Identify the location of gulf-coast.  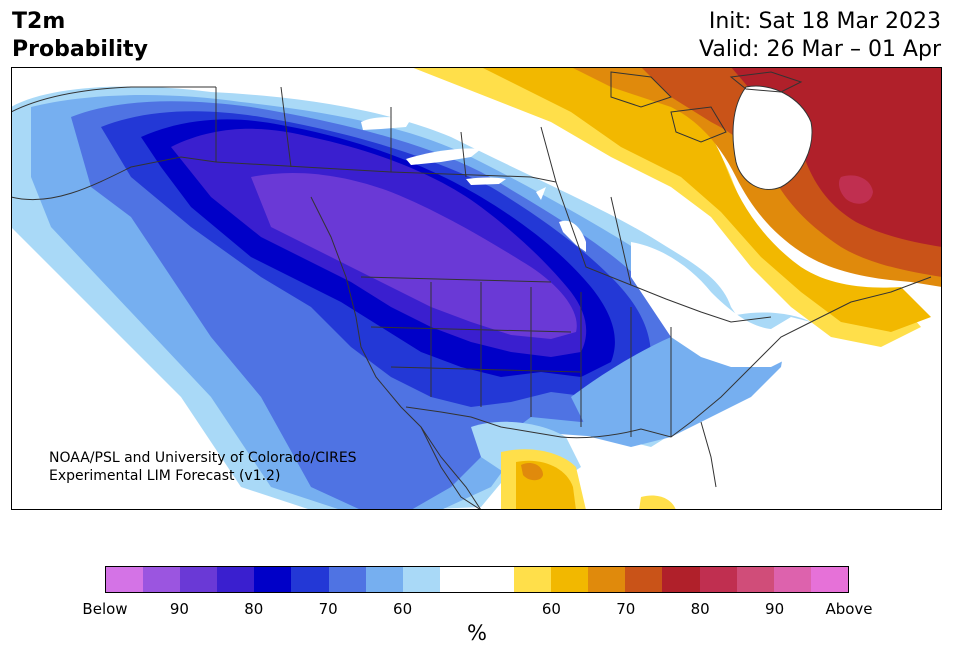
(626, 430).